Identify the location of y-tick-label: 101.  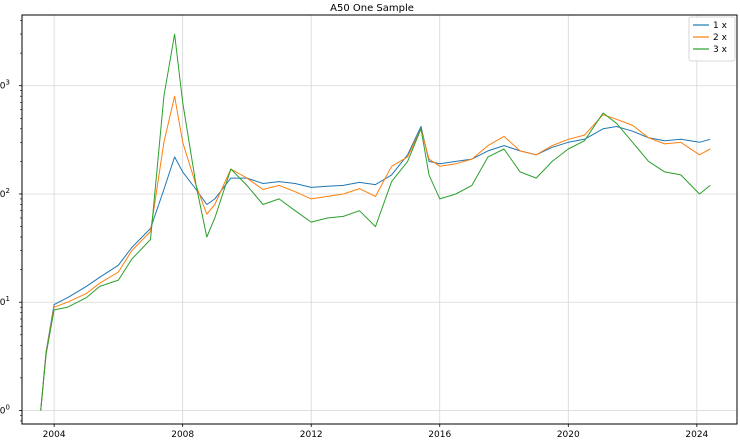
(5, 301).